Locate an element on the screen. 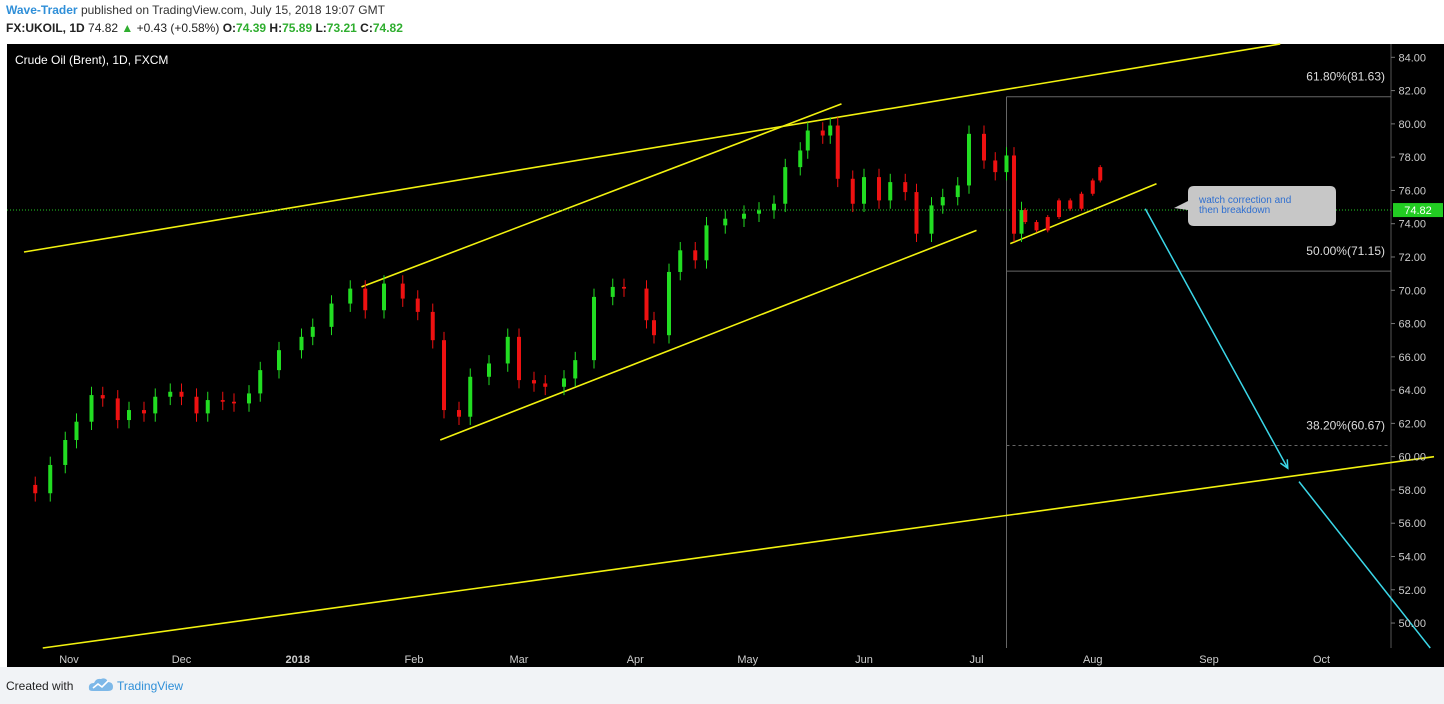 The height and width of the screenshot is (704, 1444). price-tick-label: 58.00 is located at coordinates (1412, 491).